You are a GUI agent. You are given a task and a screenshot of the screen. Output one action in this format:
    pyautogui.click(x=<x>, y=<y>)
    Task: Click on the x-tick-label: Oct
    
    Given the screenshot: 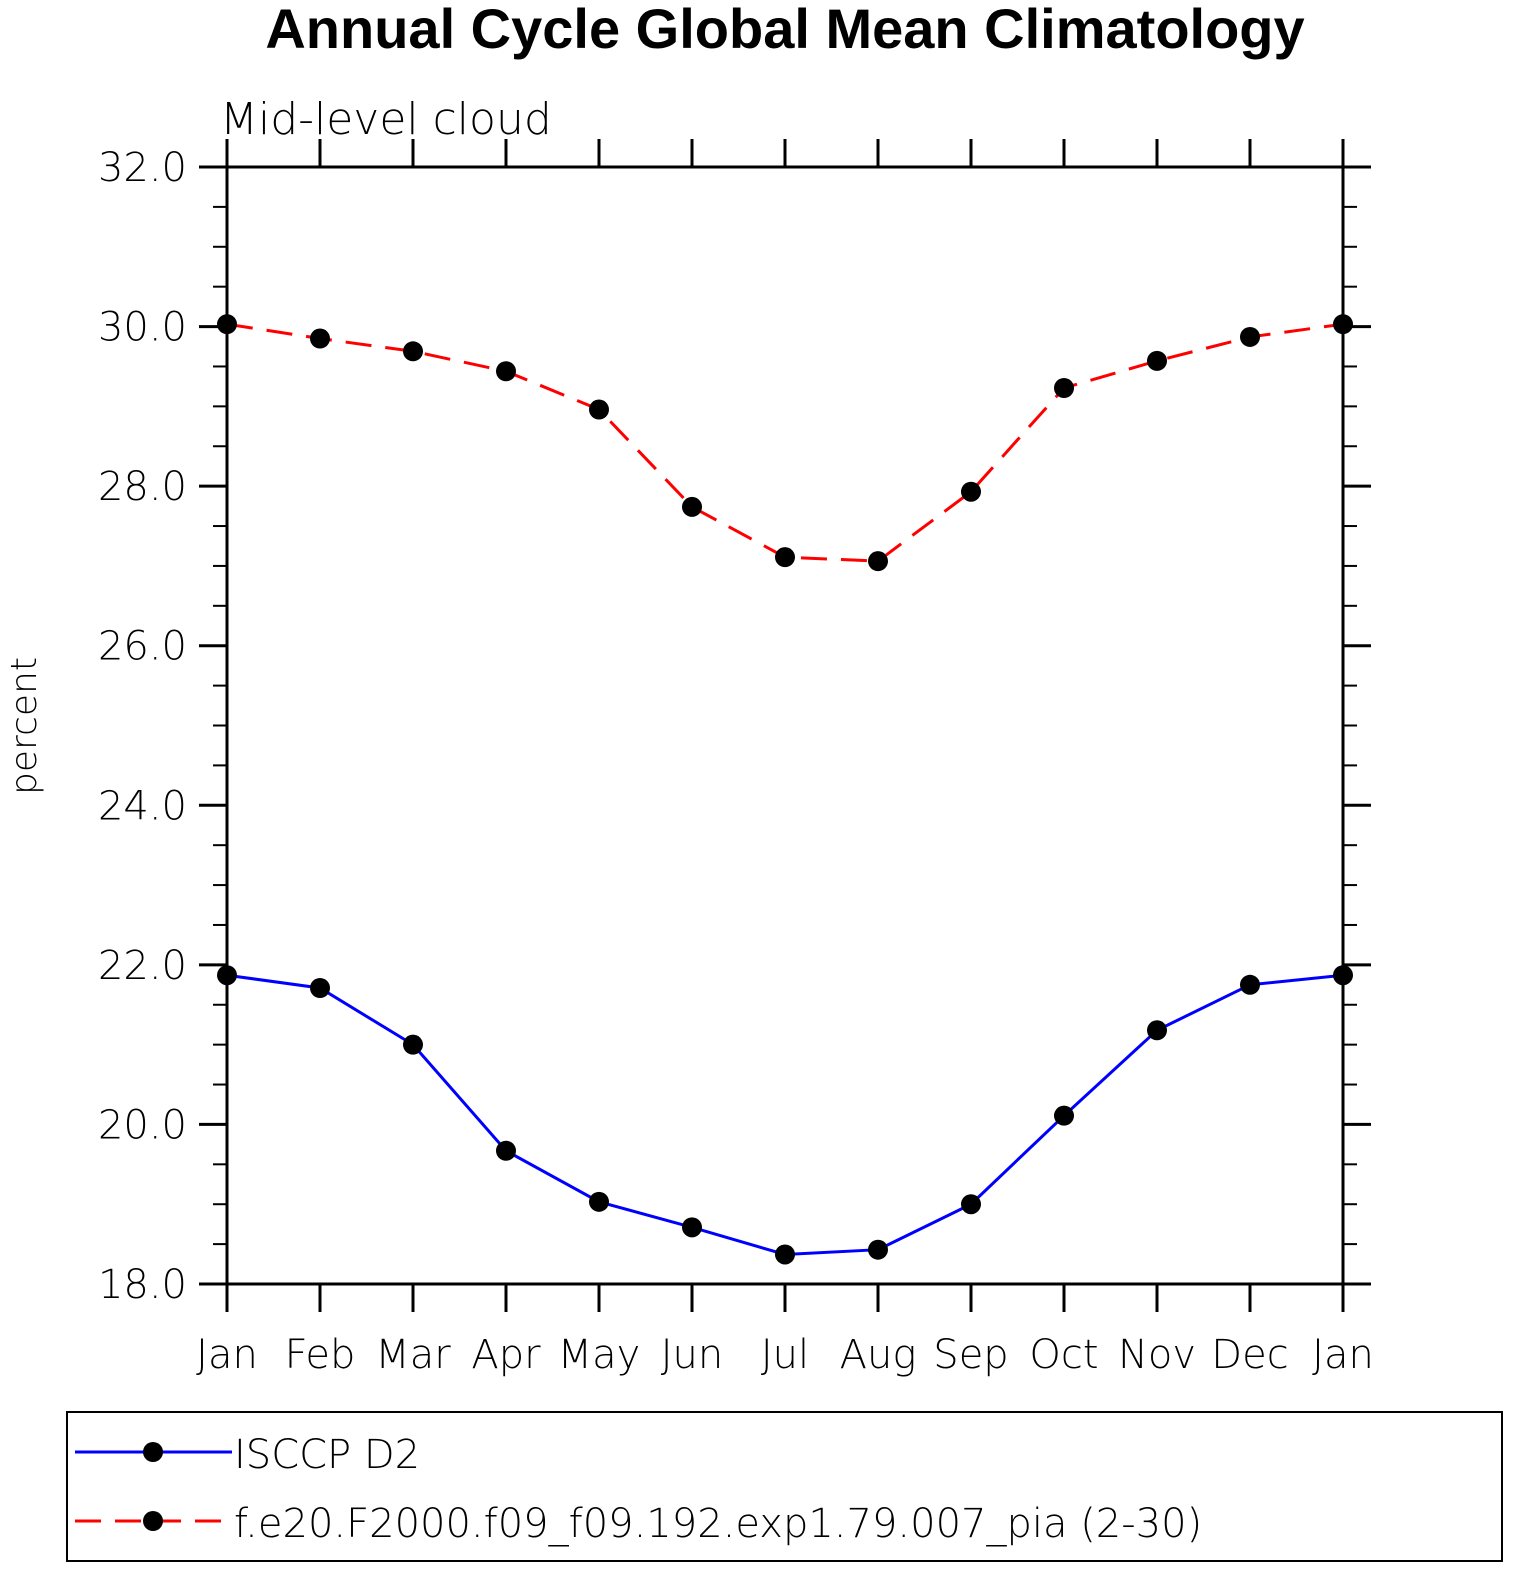 What is the action you would take?
    pyautogui.click(x=1063, y=1355)
    